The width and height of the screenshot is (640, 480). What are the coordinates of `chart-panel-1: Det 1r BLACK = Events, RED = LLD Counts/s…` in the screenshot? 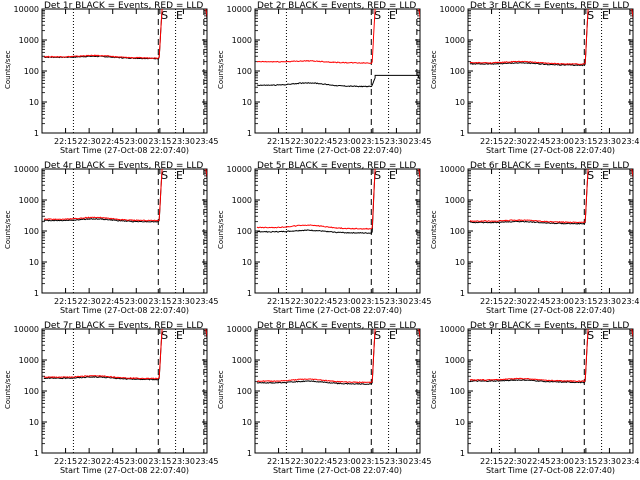 It's located at (111, 78).